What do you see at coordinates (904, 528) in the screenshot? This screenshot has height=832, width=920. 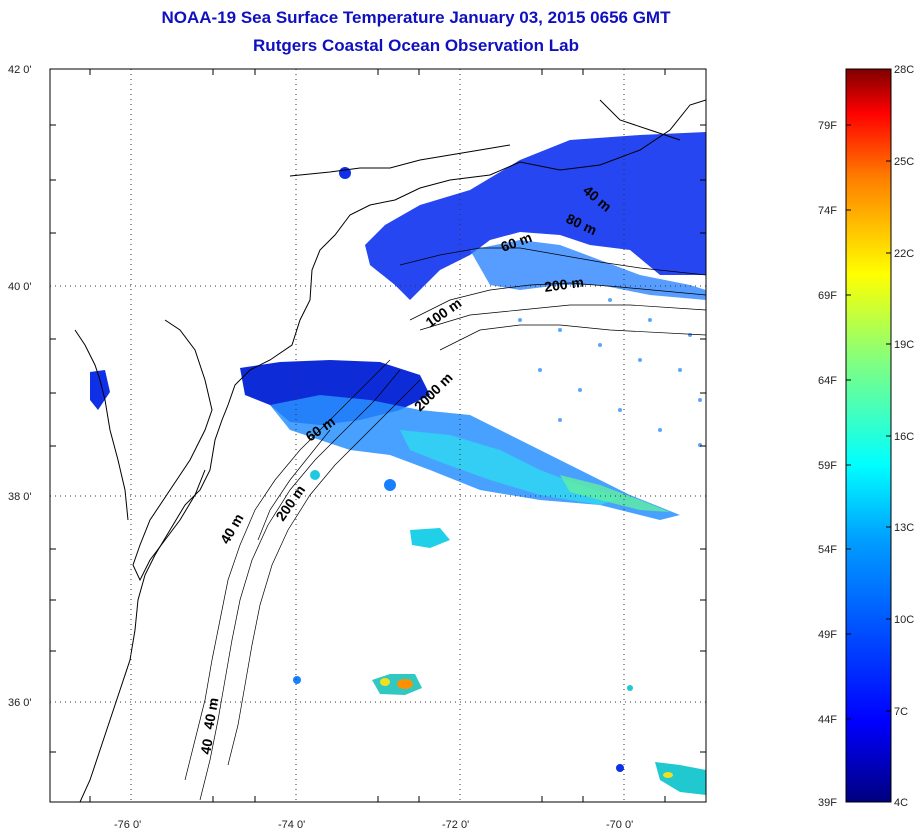 I see `colorbar-c-label: 13C` at bounding box center [904, 528].